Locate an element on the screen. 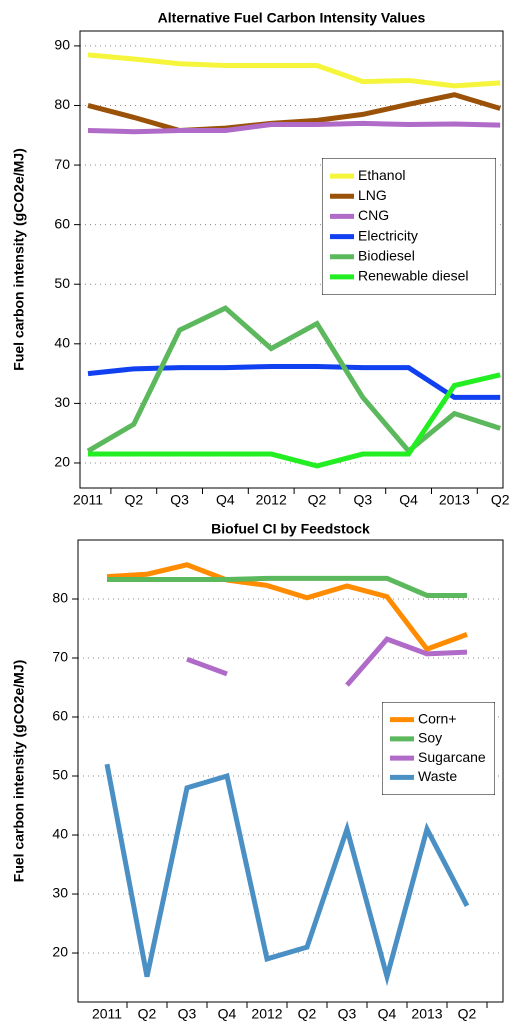  legend-label: Waste is located at coordinates (437, 776).